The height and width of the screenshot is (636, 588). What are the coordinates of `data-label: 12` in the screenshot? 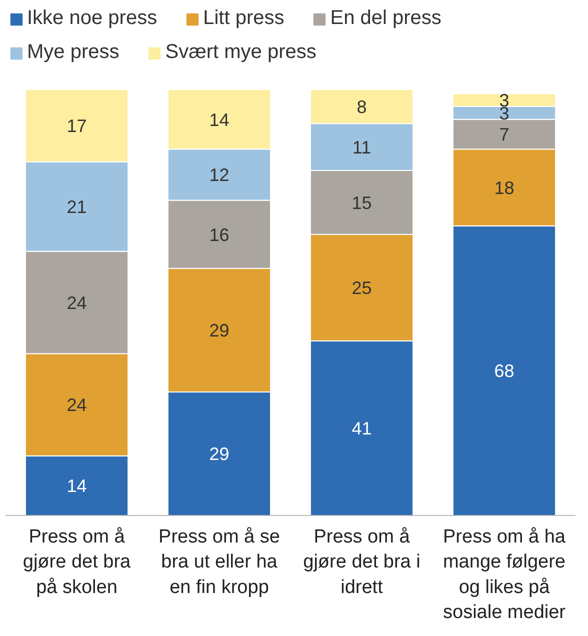 It's located at (219, 175).